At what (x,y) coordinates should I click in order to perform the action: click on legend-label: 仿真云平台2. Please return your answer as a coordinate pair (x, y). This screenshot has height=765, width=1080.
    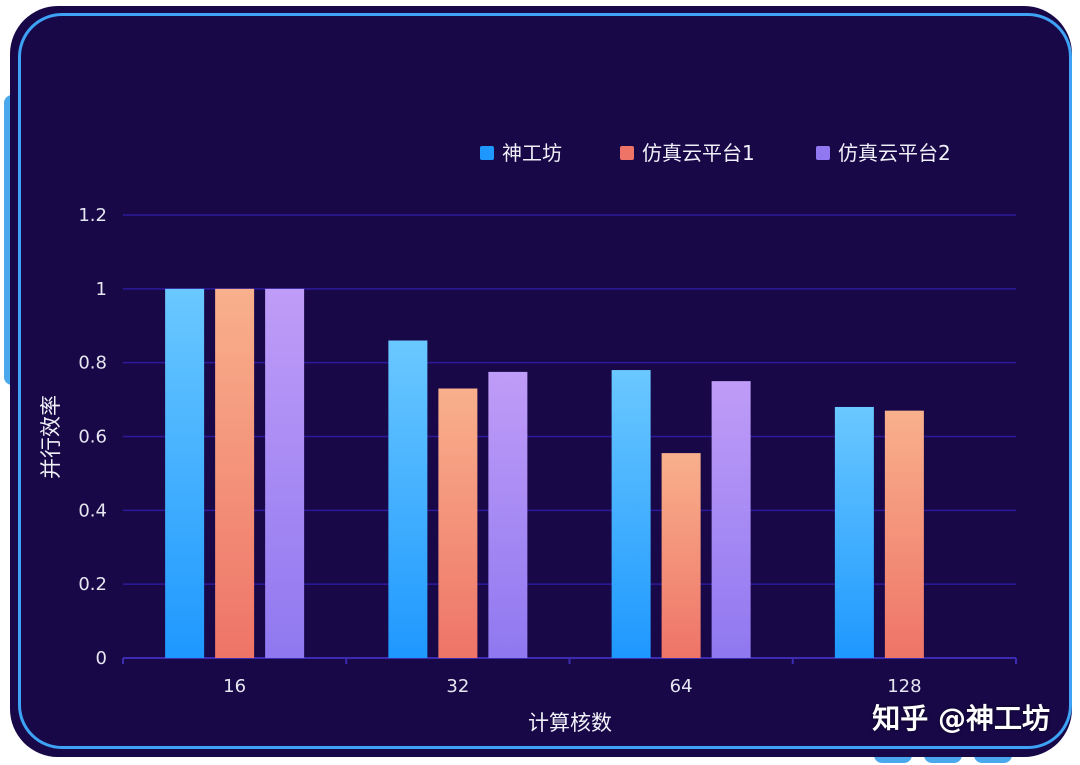
    Looking at the image, I should click on (894, 153).